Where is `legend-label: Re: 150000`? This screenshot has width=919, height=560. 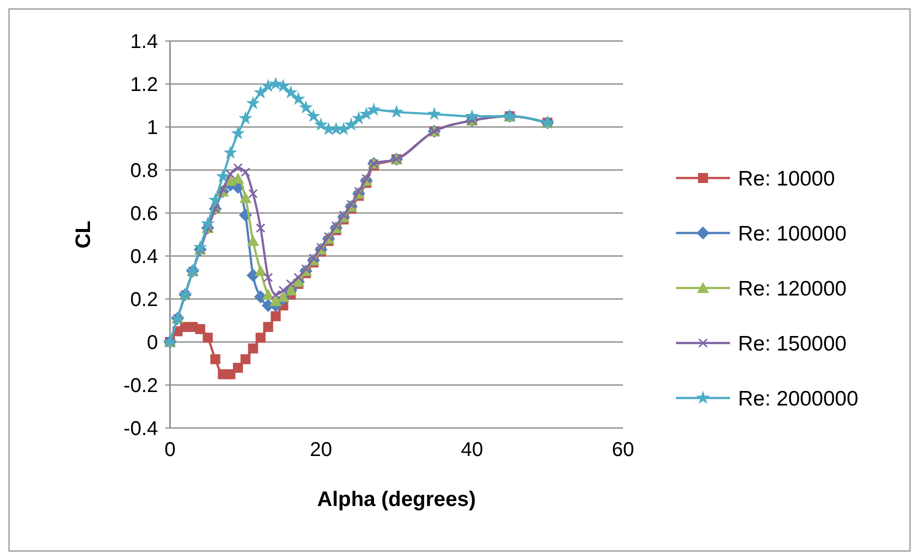
legend-label: Re: 150000 is located at coordinates (792, 344).